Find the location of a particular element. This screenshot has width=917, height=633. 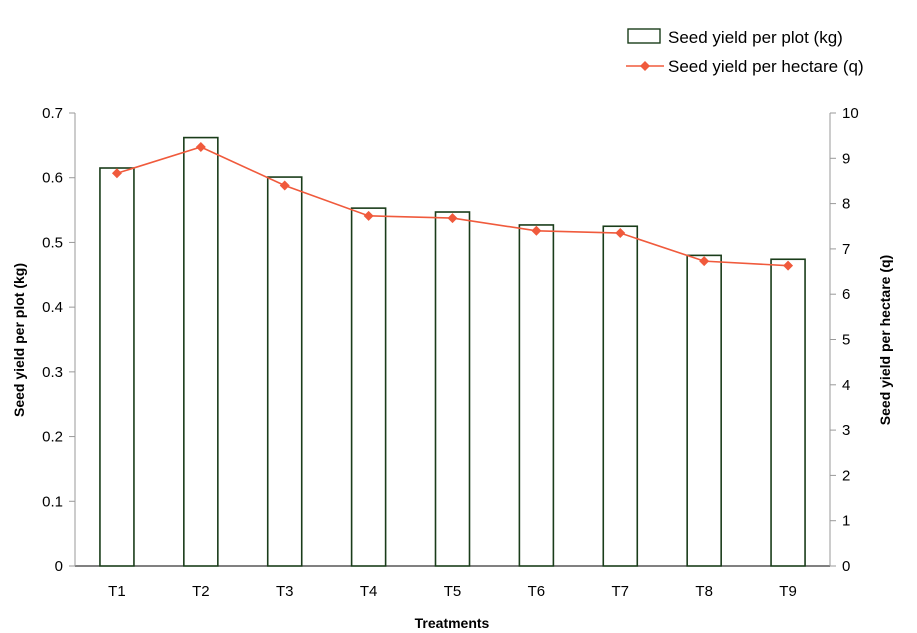

x-tick-label: T2 is located at coordinates (201, 591).